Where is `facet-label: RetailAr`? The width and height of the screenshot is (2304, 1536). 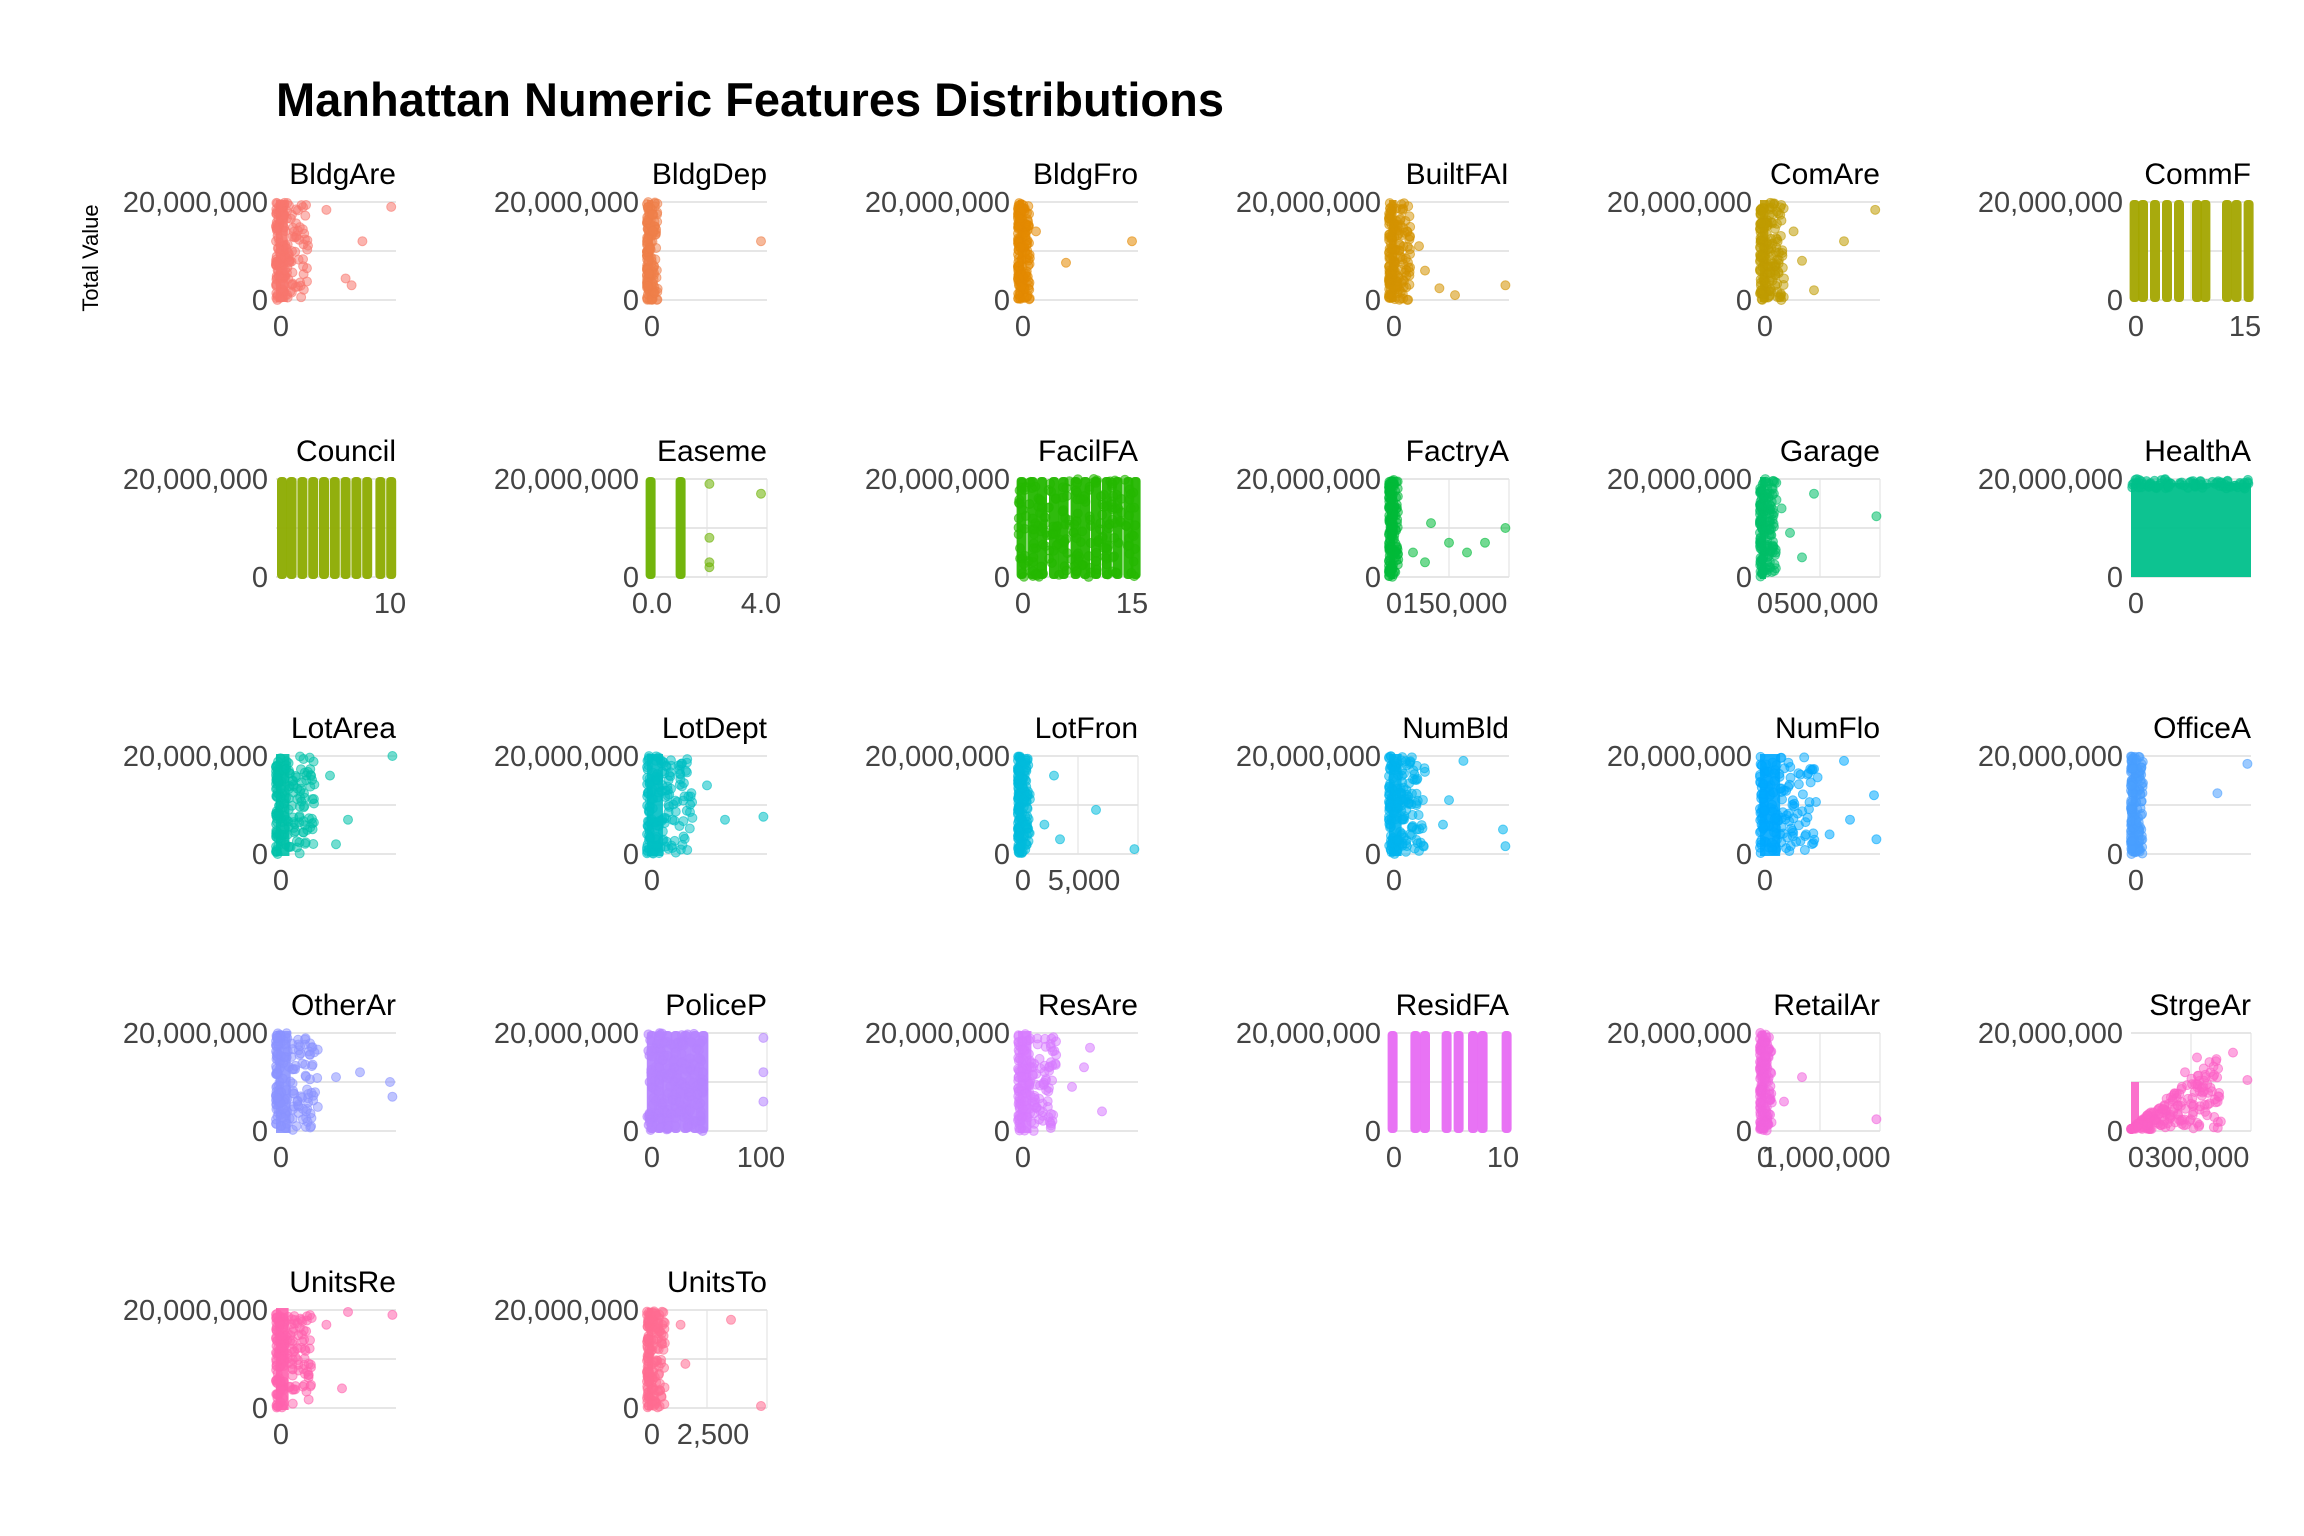
facet-label: RetailAr is located at coordinates (1826, 1005).